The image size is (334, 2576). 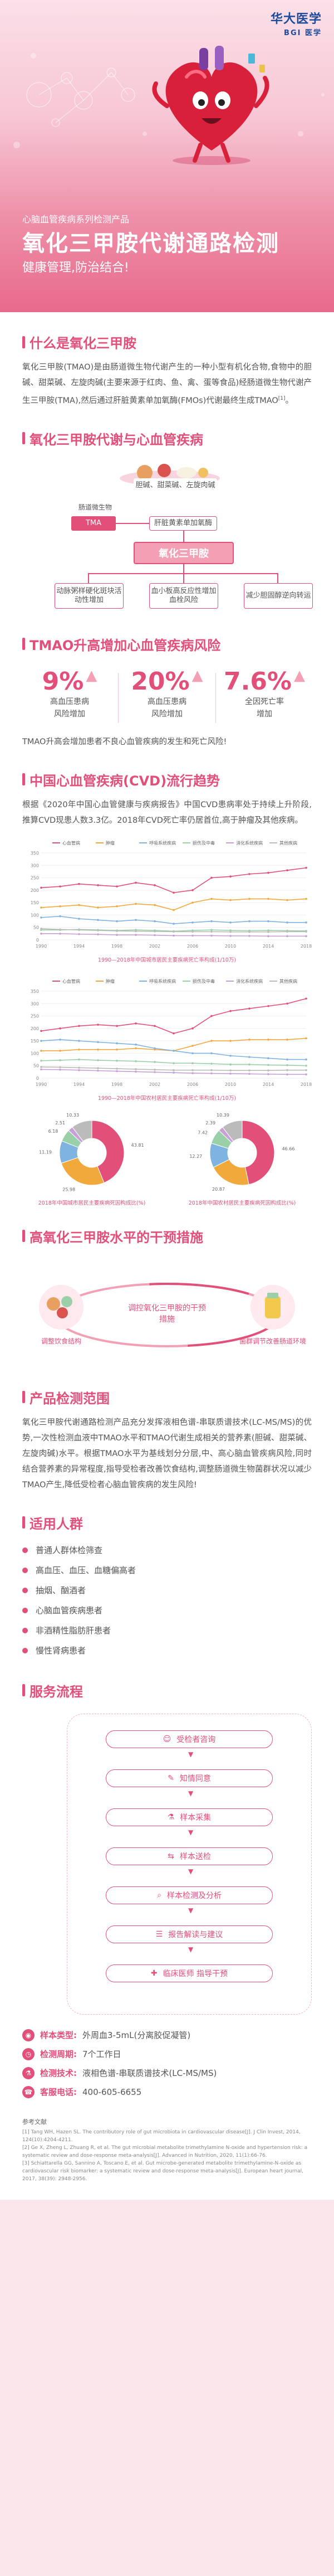 What do you see at coordinates (167, 960) in the screenshot?
I see `chart-caption: 1990—2018年中国城市居民主要疾病死亡率构成(1/10万)` at bounding box center [167, 960].